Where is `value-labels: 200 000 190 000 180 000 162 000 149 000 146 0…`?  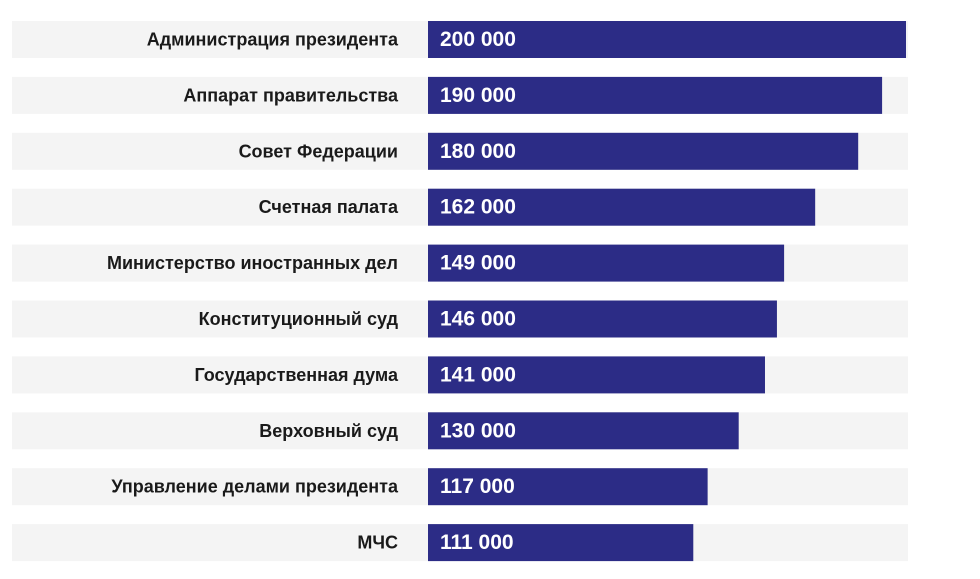
value-labels: 200 000 190 000 180 000 162 000 149 000 146 0… is located at coordinates (478, 291).